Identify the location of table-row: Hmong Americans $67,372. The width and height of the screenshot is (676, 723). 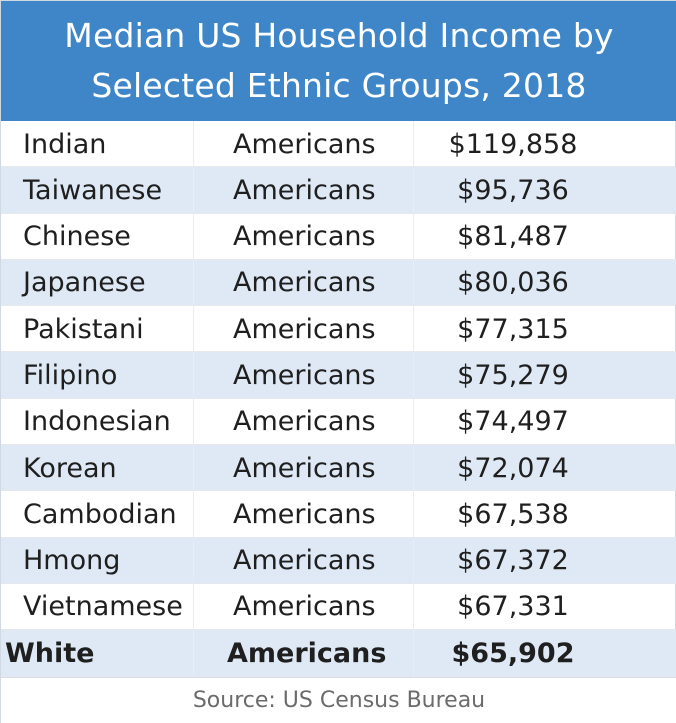
(338, 560).